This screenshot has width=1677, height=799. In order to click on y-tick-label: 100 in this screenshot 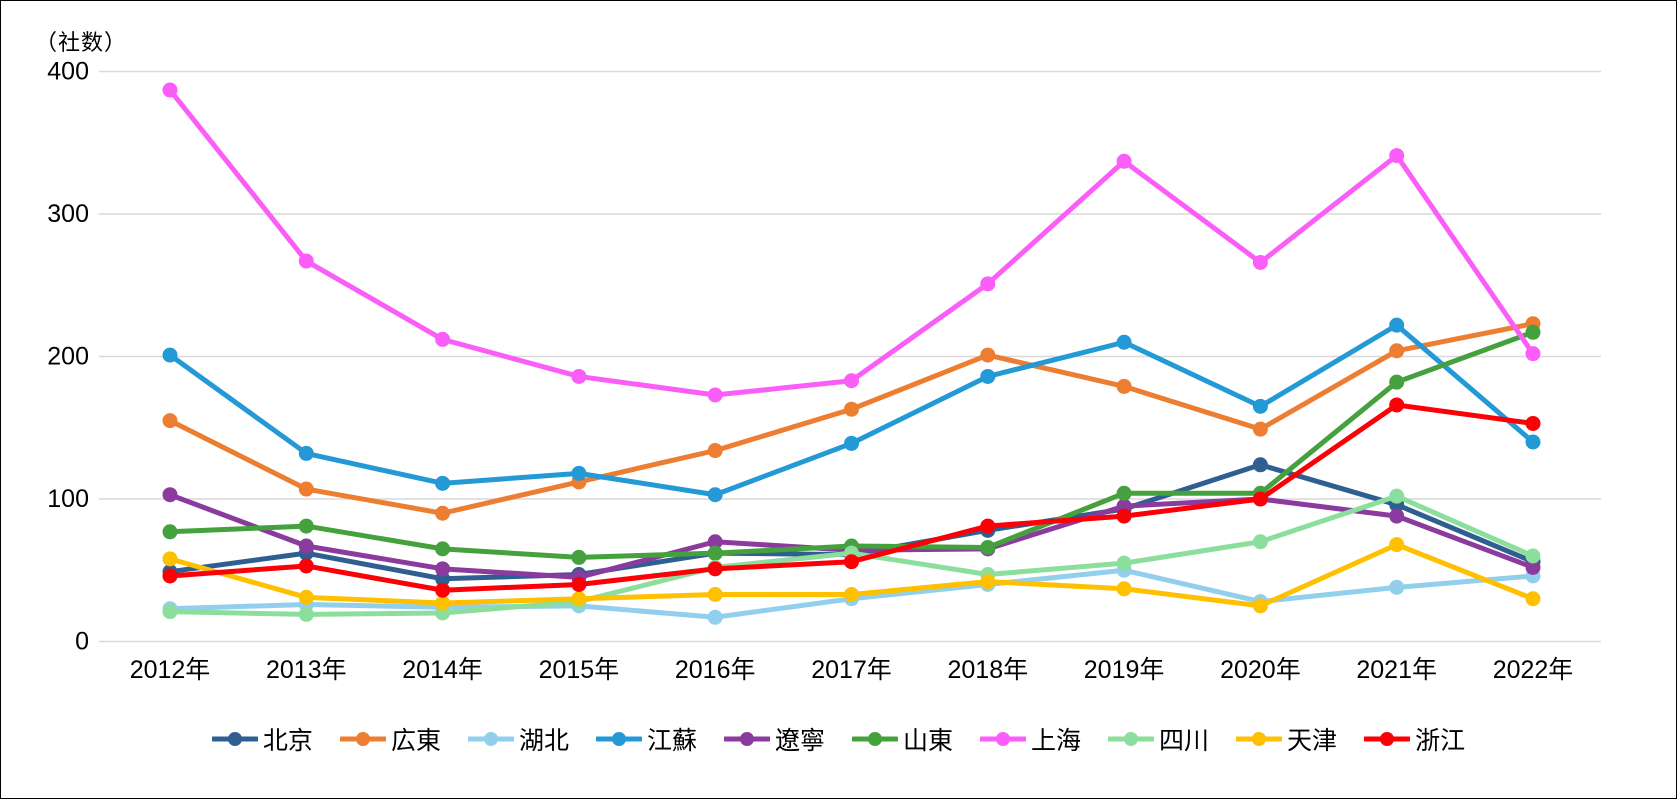, I will do `click(68, 499)`.